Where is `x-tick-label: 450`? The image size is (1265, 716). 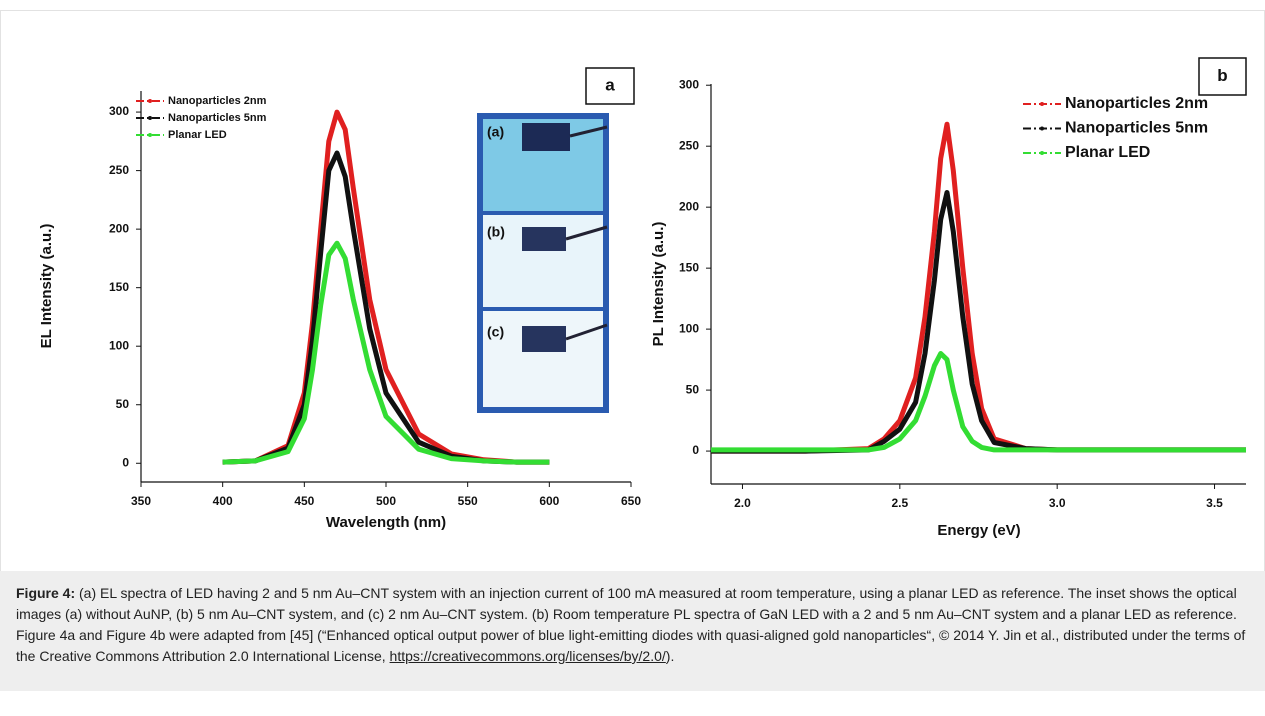 x-tick-label: 450 is located at coordinates (304, 501).